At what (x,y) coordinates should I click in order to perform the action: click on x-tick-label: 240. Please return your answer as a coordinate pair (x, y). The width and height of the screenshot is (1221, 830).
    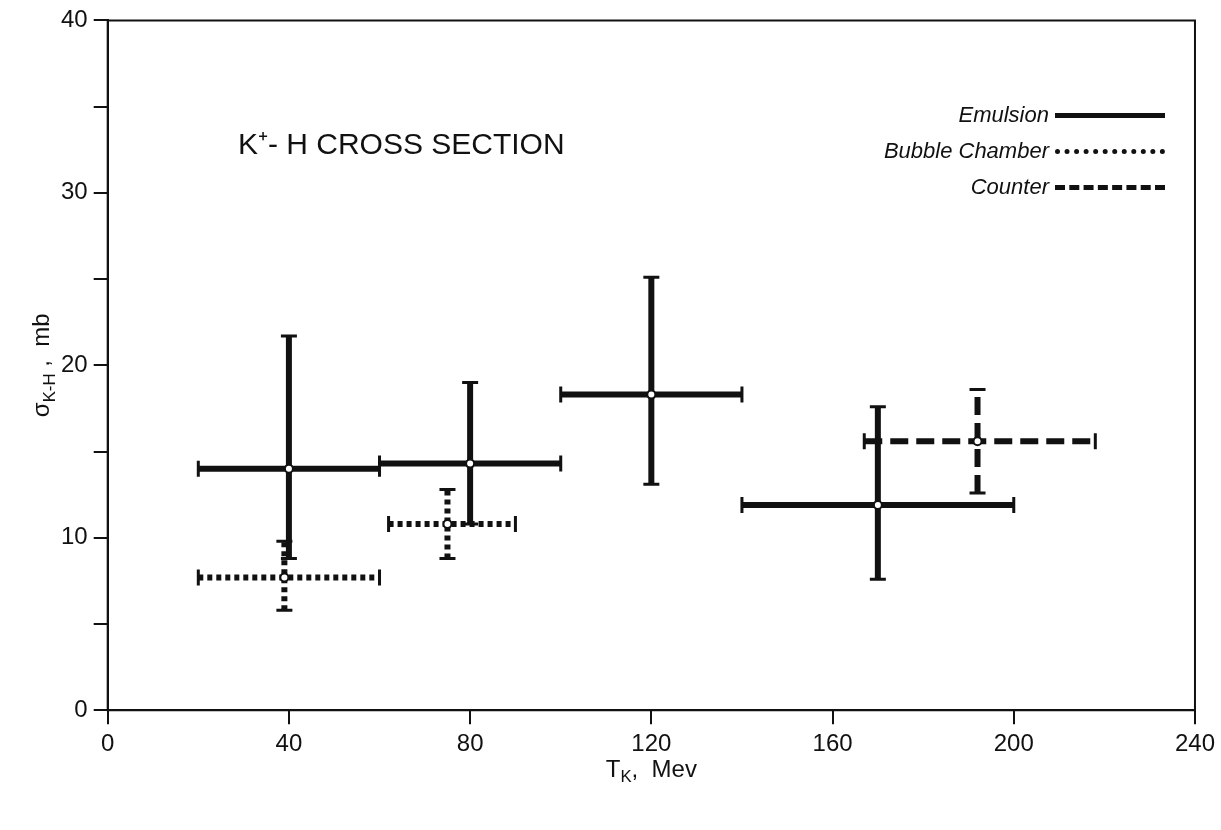
    Looking at the image, I should click on (1194, 743).